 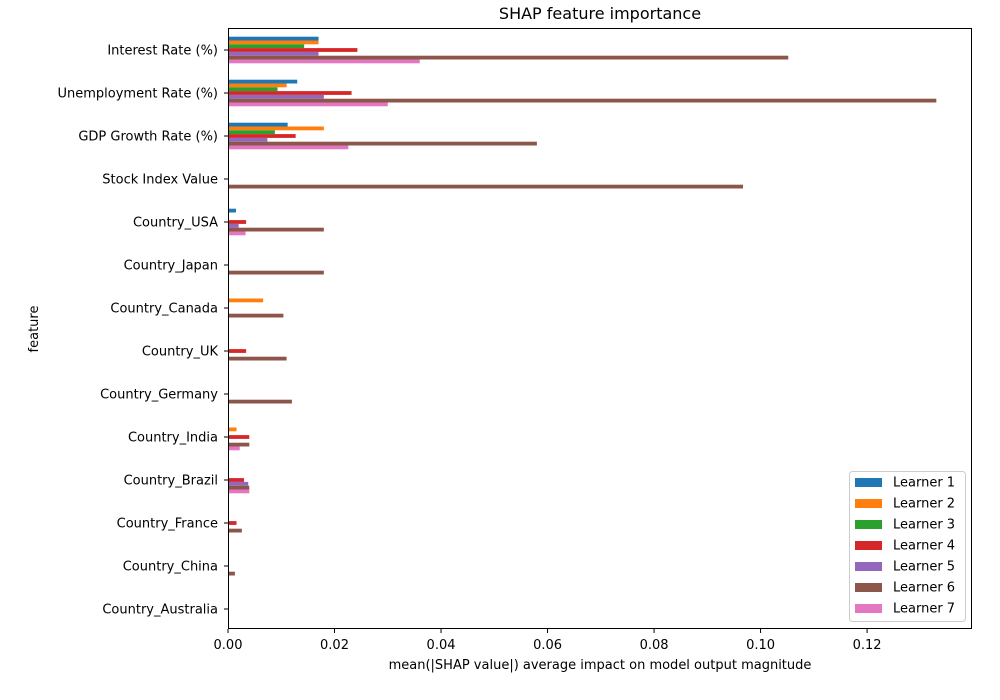 I want to click on y-tick-label: Country_Germany, so click(x=159, y=395).